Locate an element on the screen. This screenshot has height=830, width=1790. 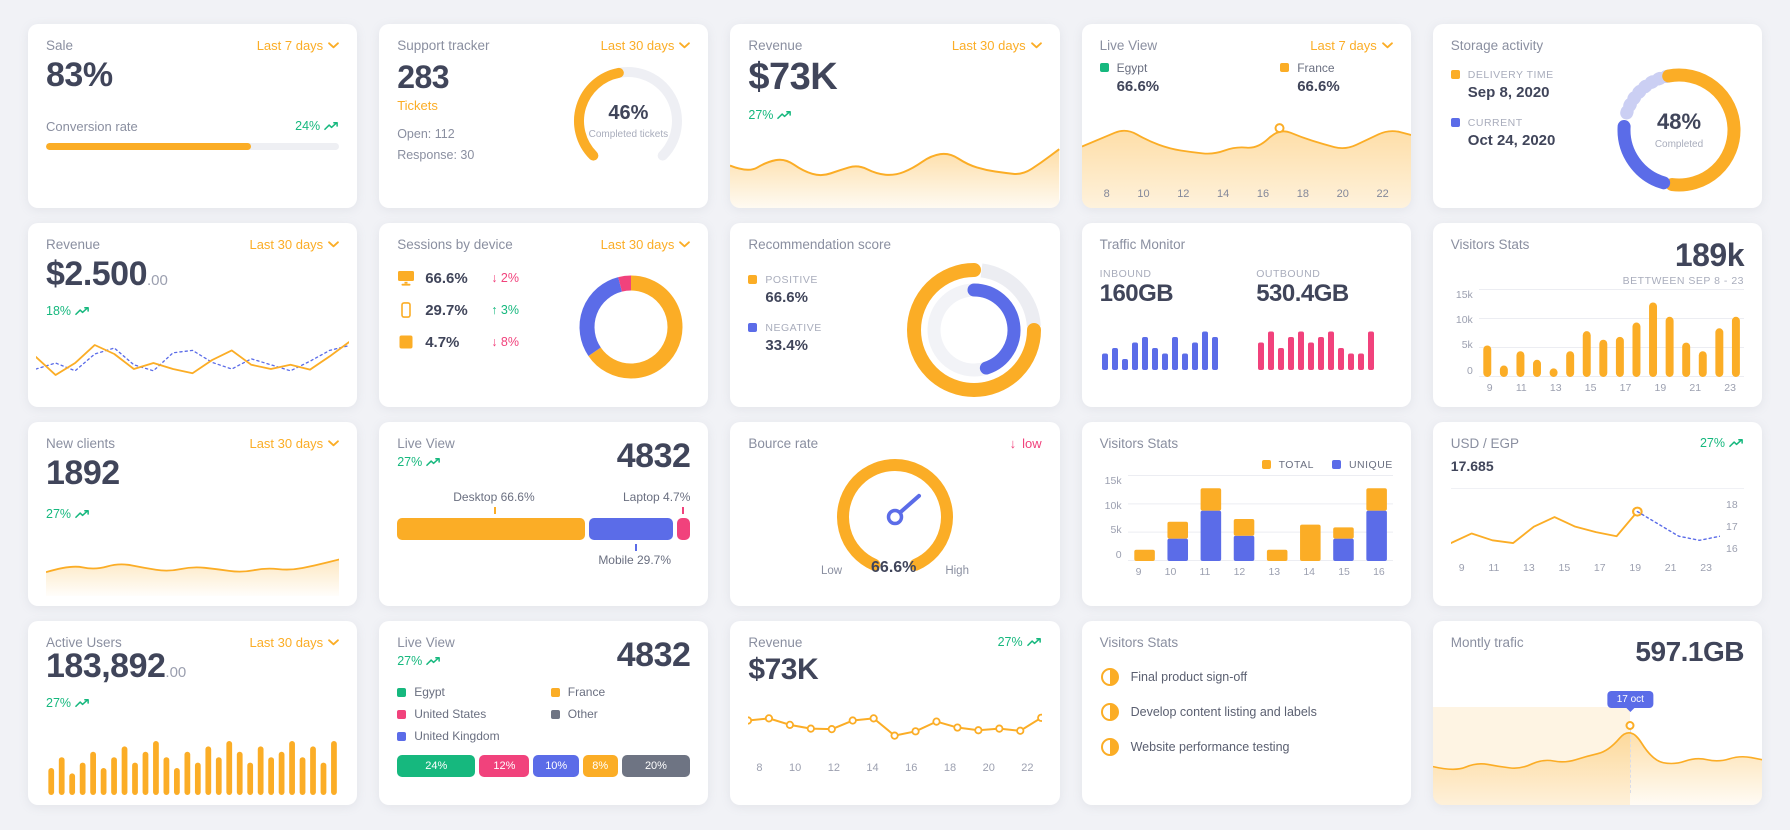
recommendation-donut-chart is located at coordinates (973, 329).